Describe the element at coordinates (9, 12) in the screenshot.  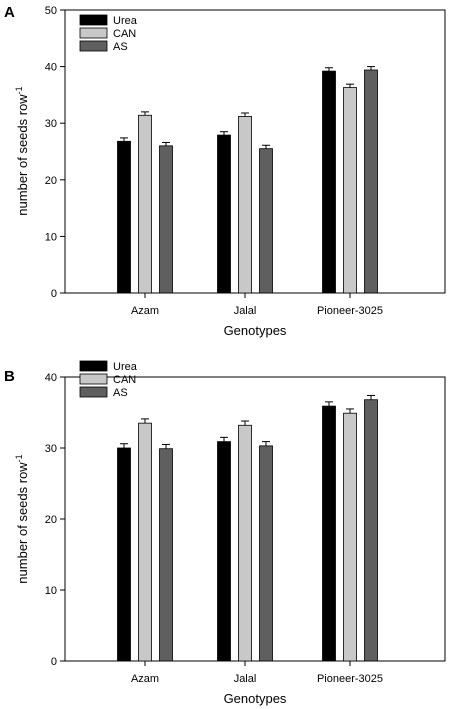
I see `panel-letter-a: A` at that location.